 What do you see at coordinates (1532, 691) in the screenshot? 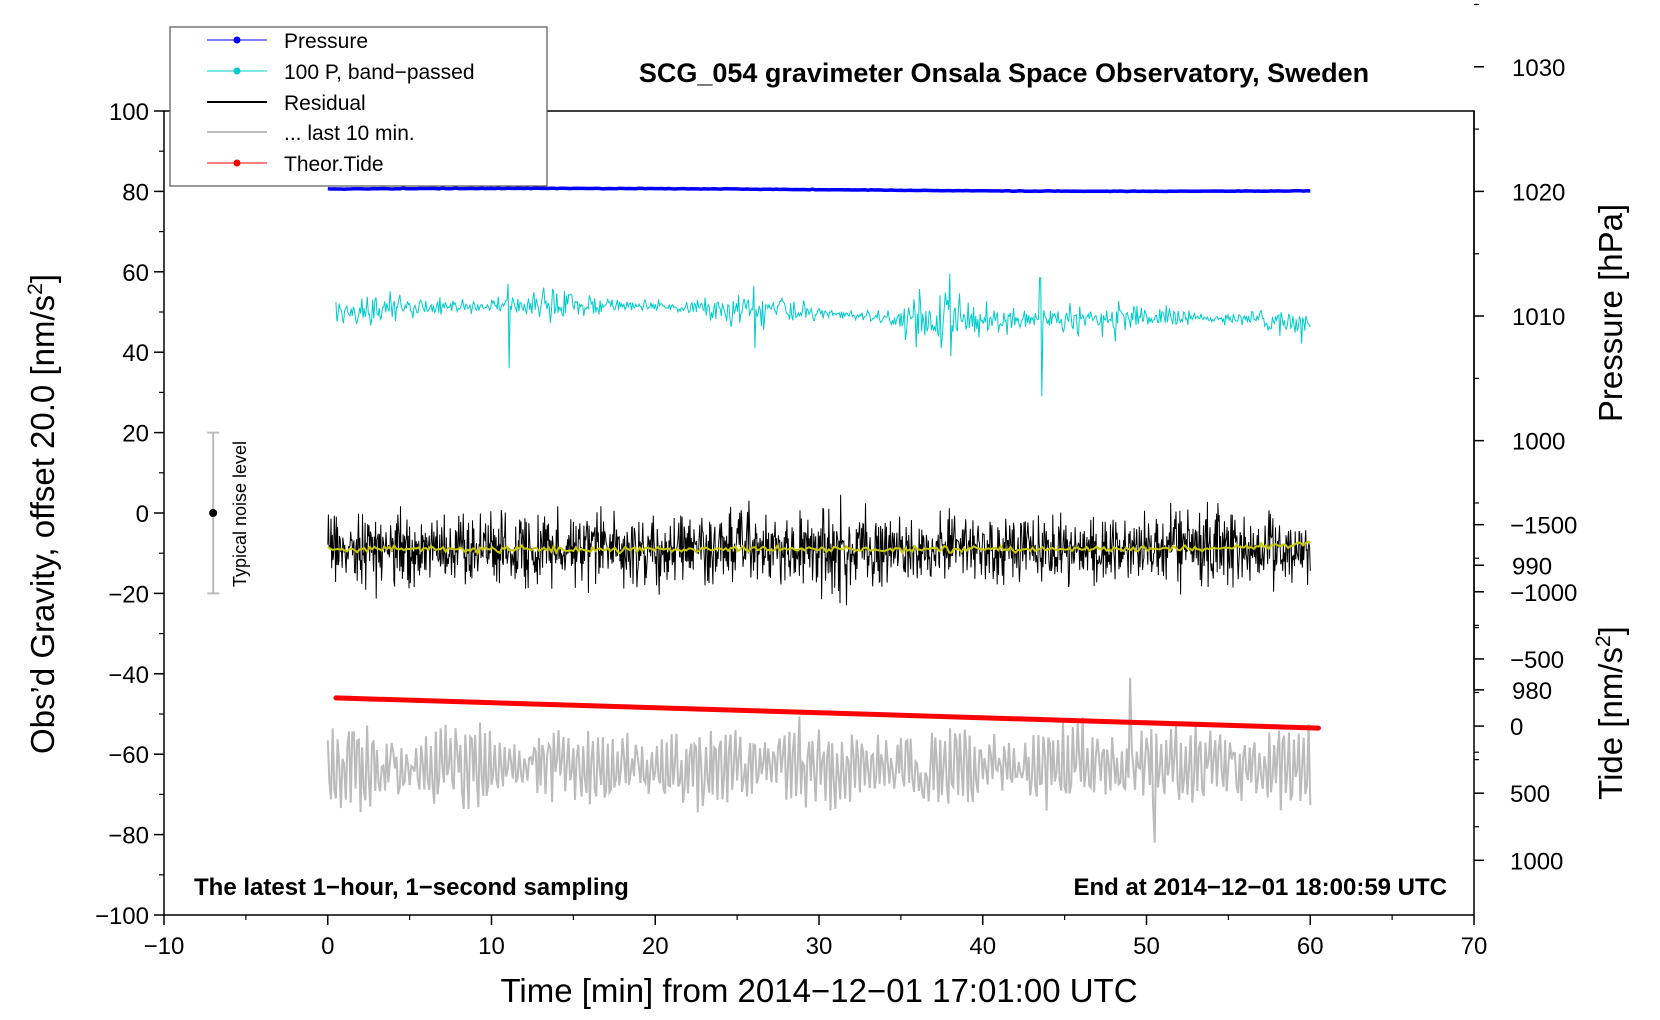
I see `pressure-tick-label: 980` at bounding box center [1532, 691].